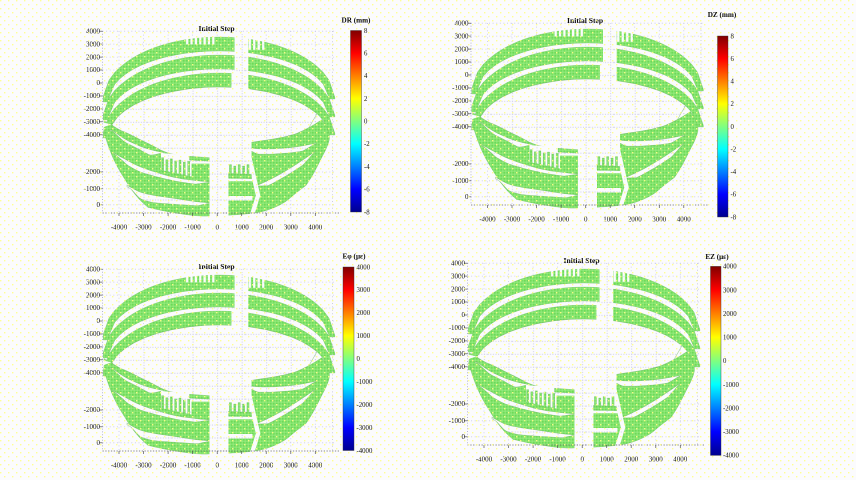 Image resolution: width=856 pixels, height=480 pixels. What do you see at coordinates (354, 257) in the screenshot?
I see `svg-text: Eφ (με)` at bounding box center [354, 257].